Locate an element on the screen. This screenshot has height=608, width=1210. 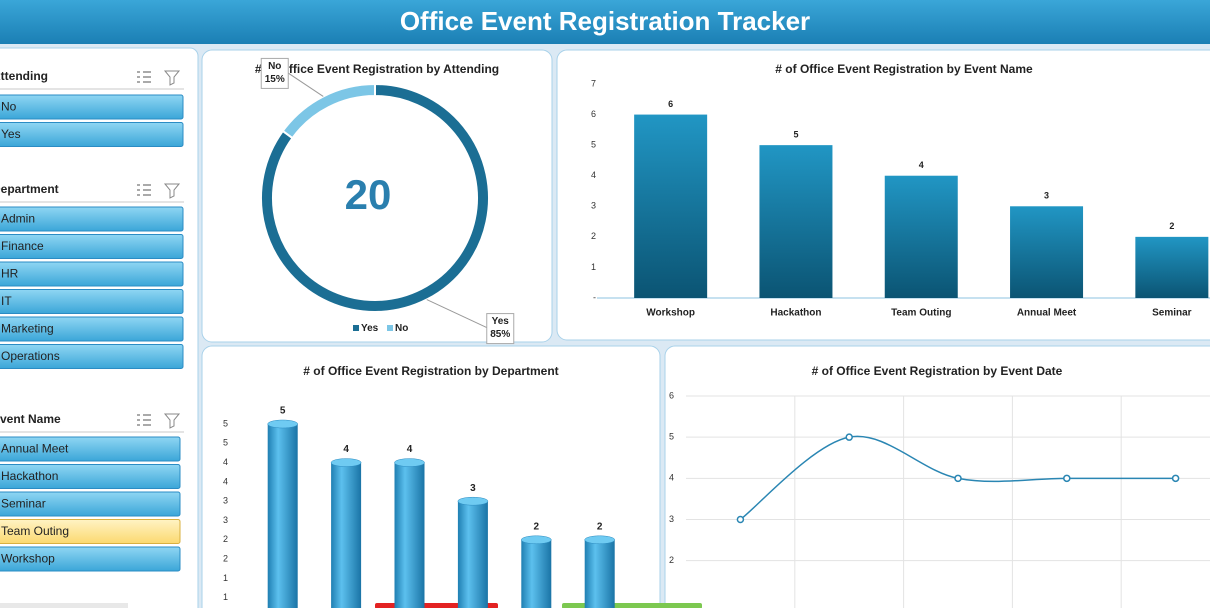
data-label-value: 15% is located at coordinates (275, 79).